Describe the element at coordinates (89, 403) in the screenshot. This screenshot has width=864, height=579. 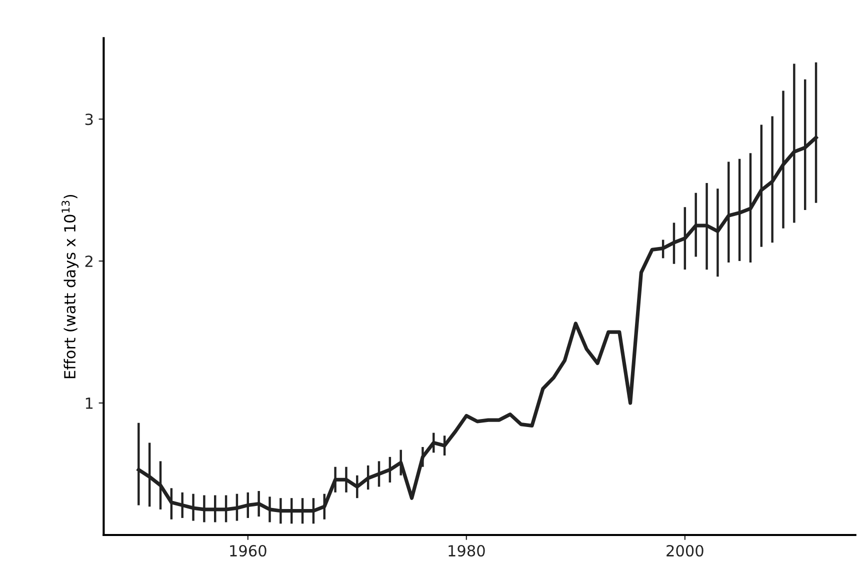
I see `y-tick-label: 1` at that location.